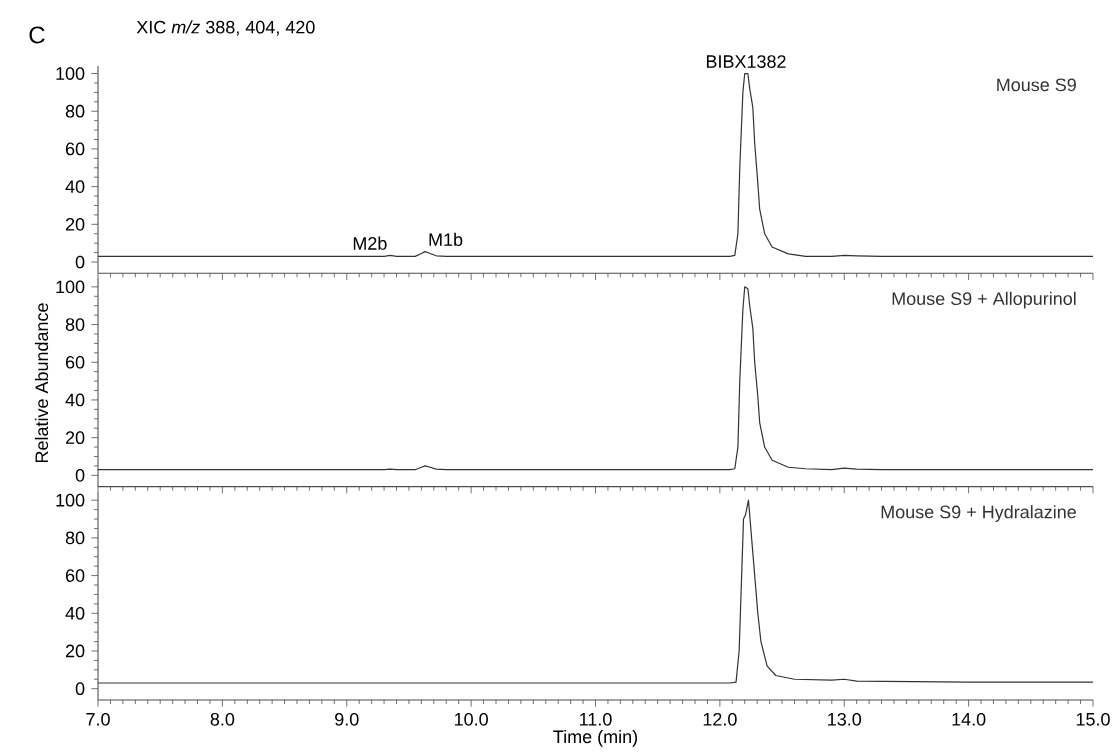 This screenshot has height=756, width=1120. What do you see at coordinates (595, 738) in the screenshot?
I see `x-axis-title: Time (min)` at bounding box center [595, 738].